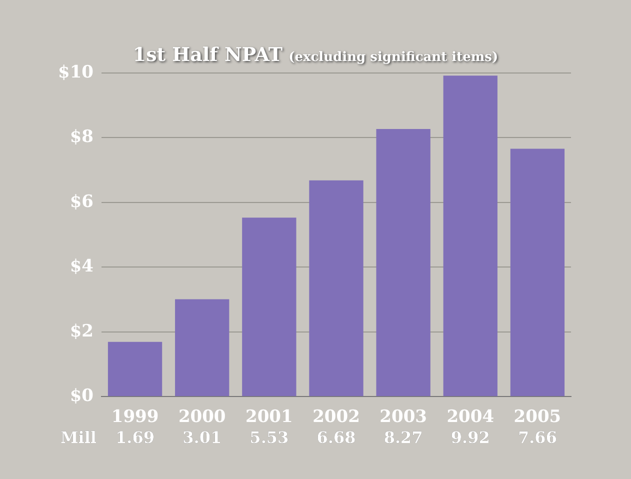 This screenshot has height=479, width=631. What do you see at coordinates (135, 417) in the screenshot?
I see `x-tick-label: 1999` at bounding box center [135, 417].